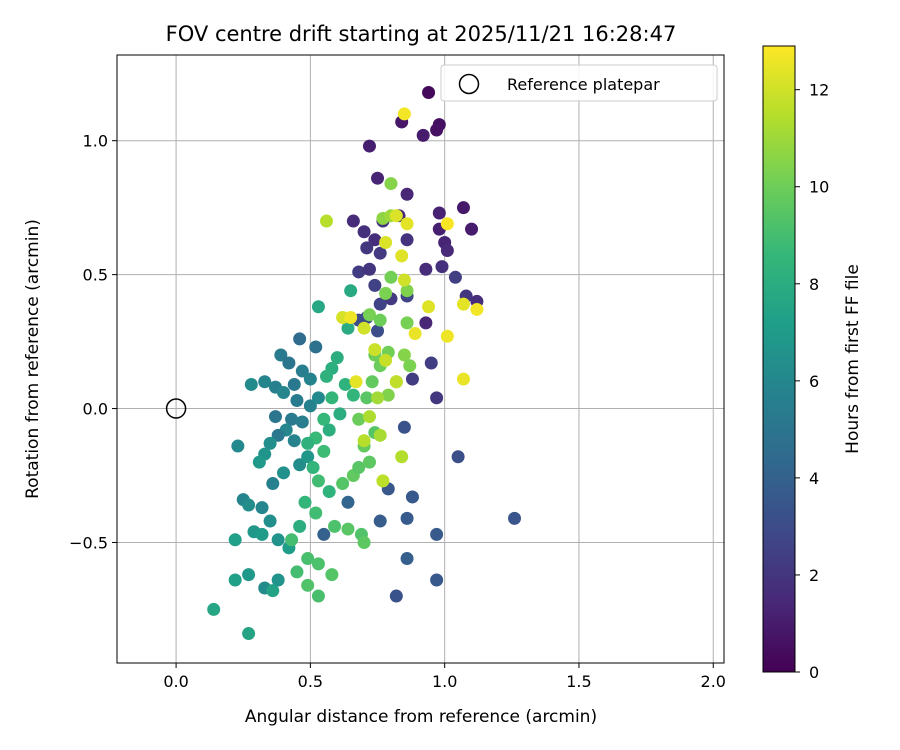 The height and width of the screenshot is (750, 900). I want to click on x-axis-label: Angular distance from reference (arcmin), so click(421, 717).